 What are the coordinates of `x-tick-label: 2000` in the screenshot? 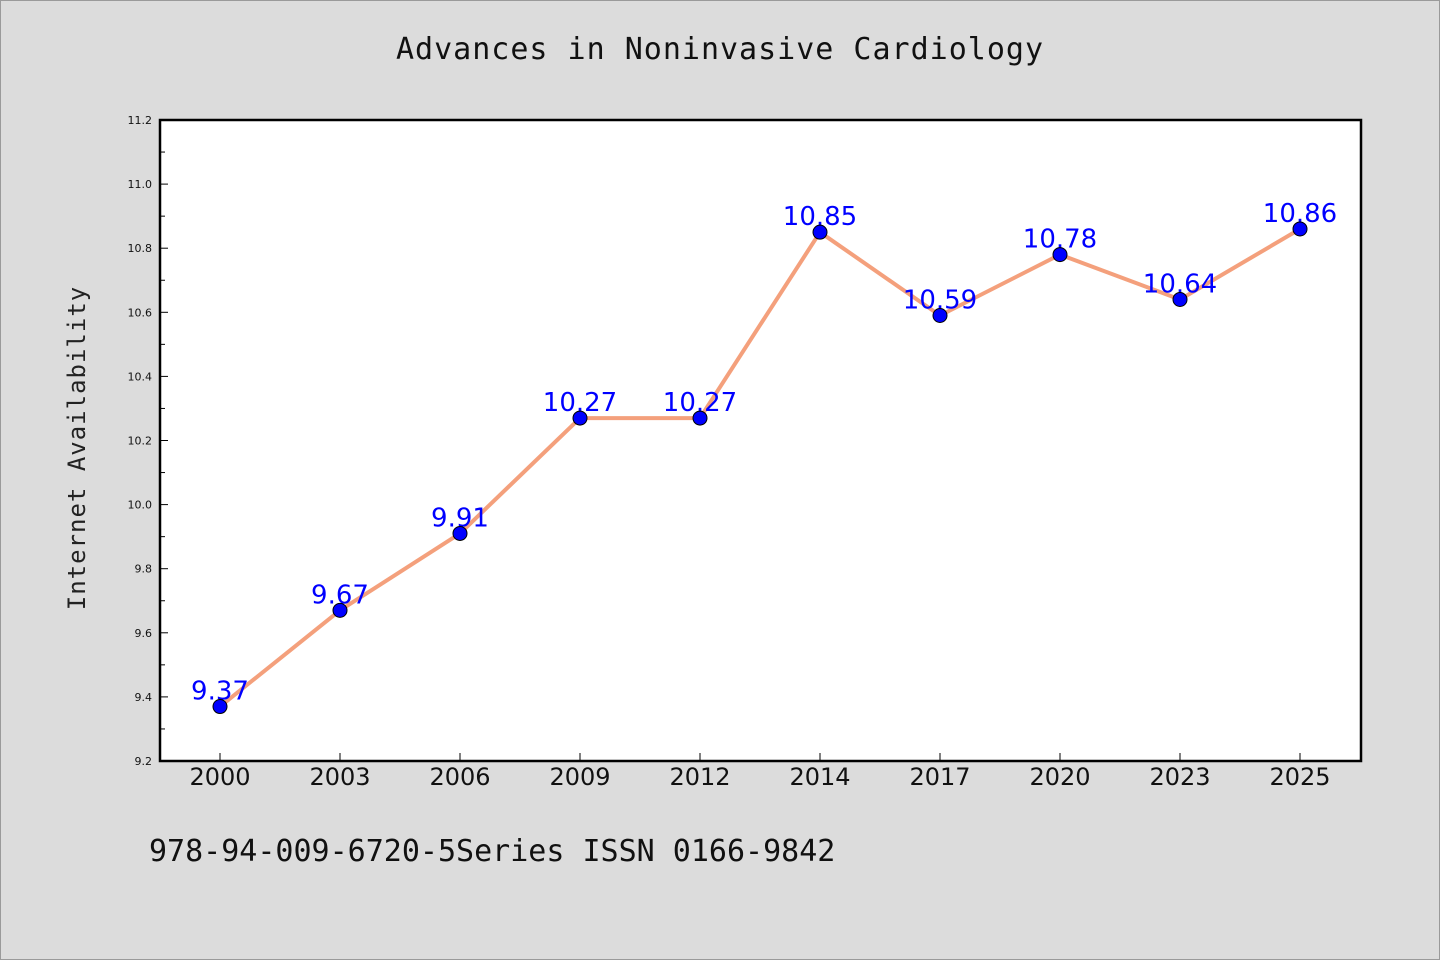 It's located at (219, 777).